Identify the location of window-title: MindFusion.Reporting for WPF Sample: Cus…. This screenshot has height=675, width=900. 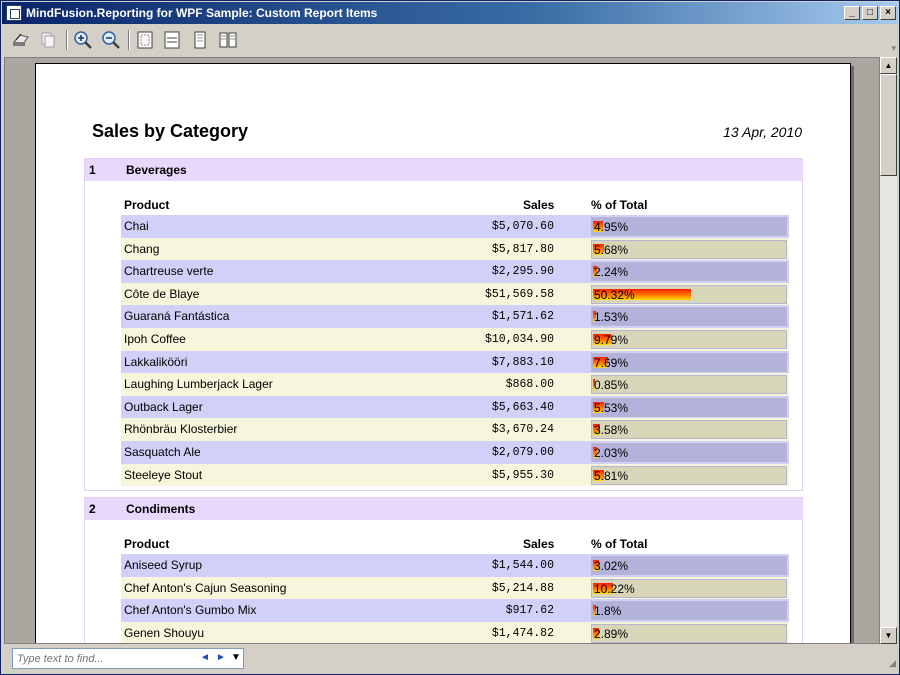
(202, 13).